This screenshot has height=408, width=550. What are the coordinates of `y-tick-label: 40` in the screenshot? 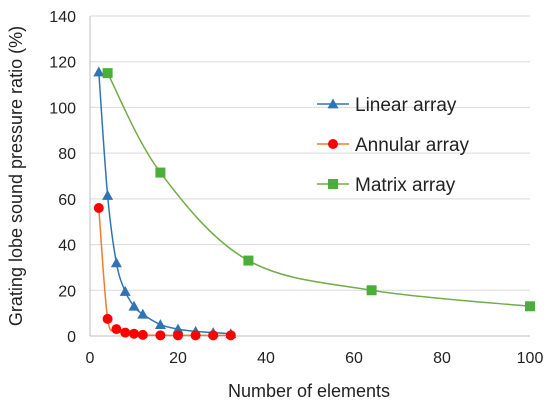 It's located at (67, 246).